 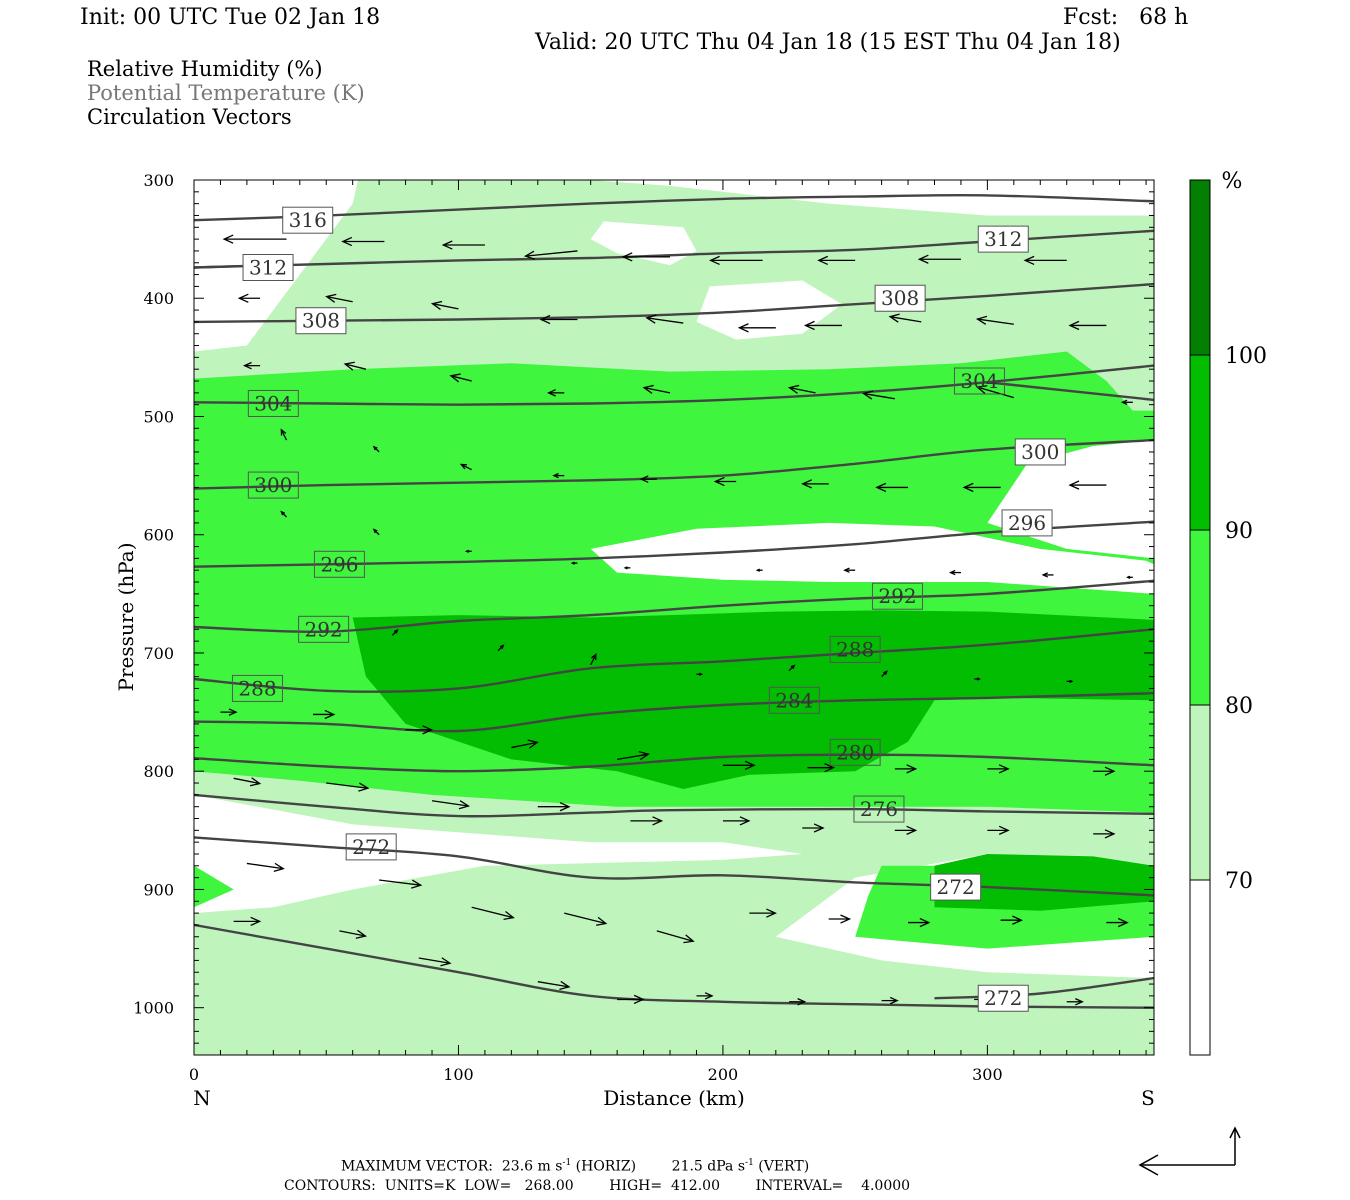 I want to click on x-tick-label: 200, so click(x=723, y=1074).